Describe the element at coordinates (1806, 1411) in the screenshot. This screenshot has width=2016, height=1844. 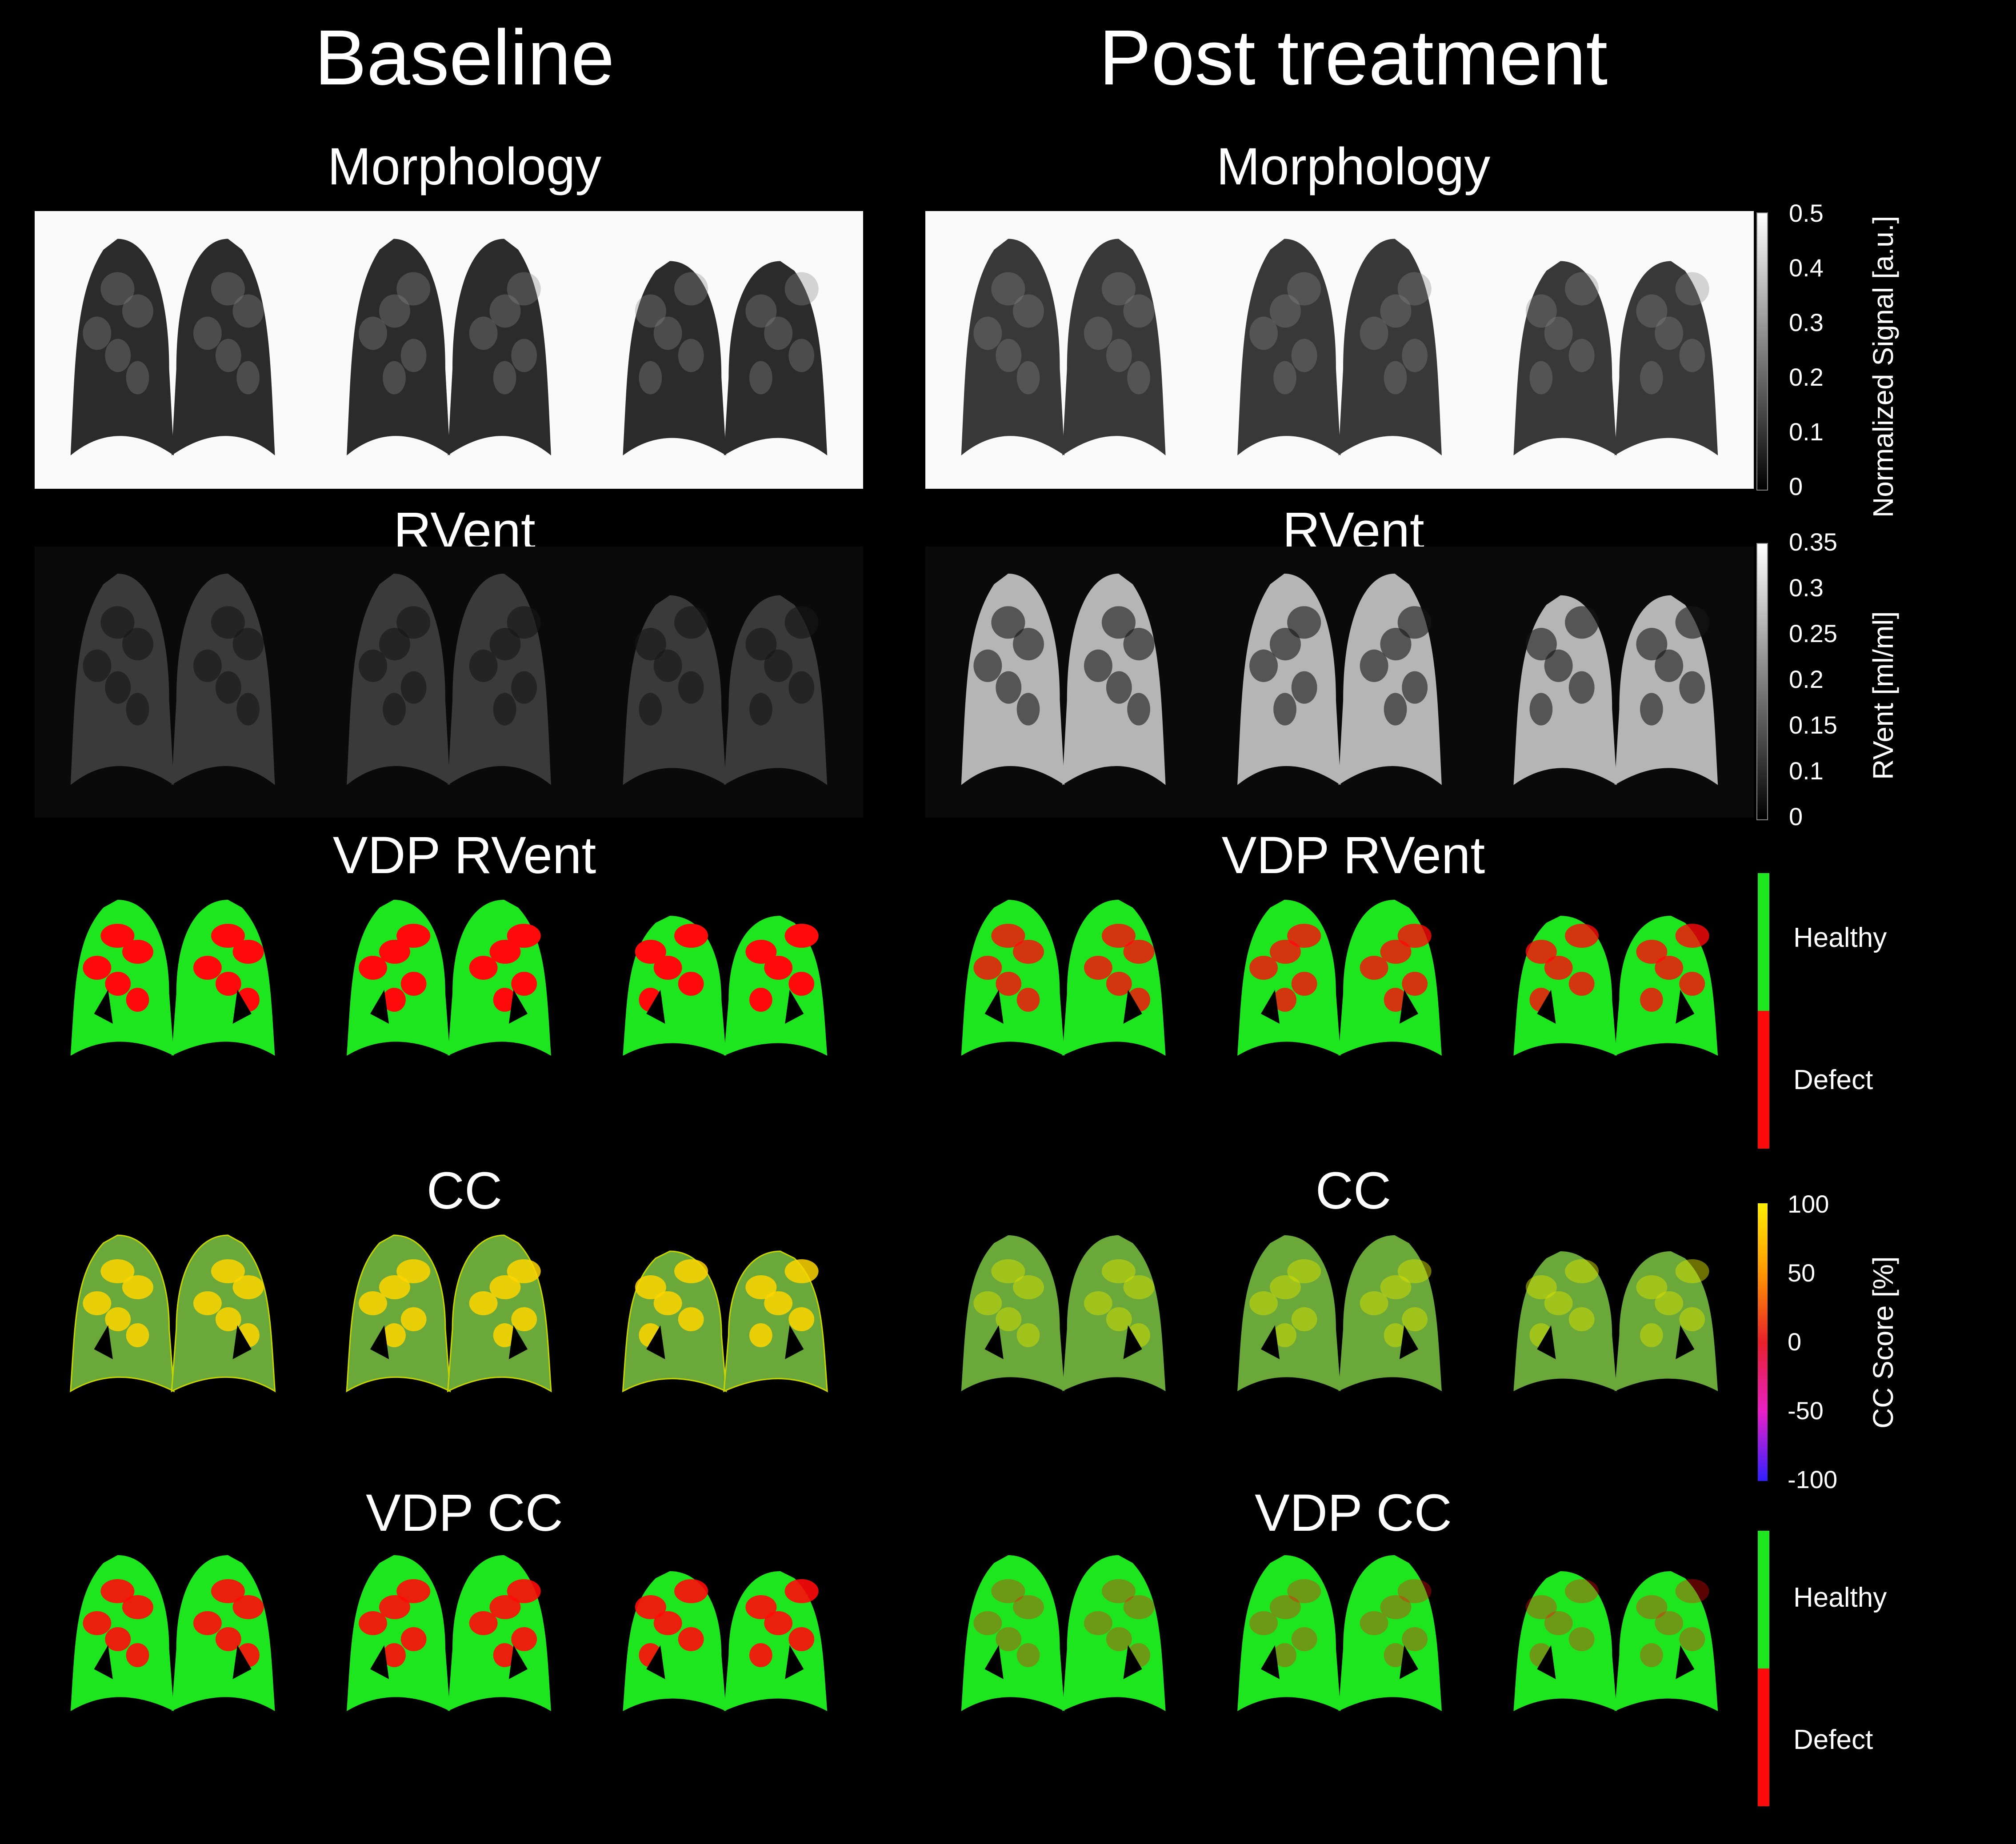
I see `cc-tick-3: -50` at that location.